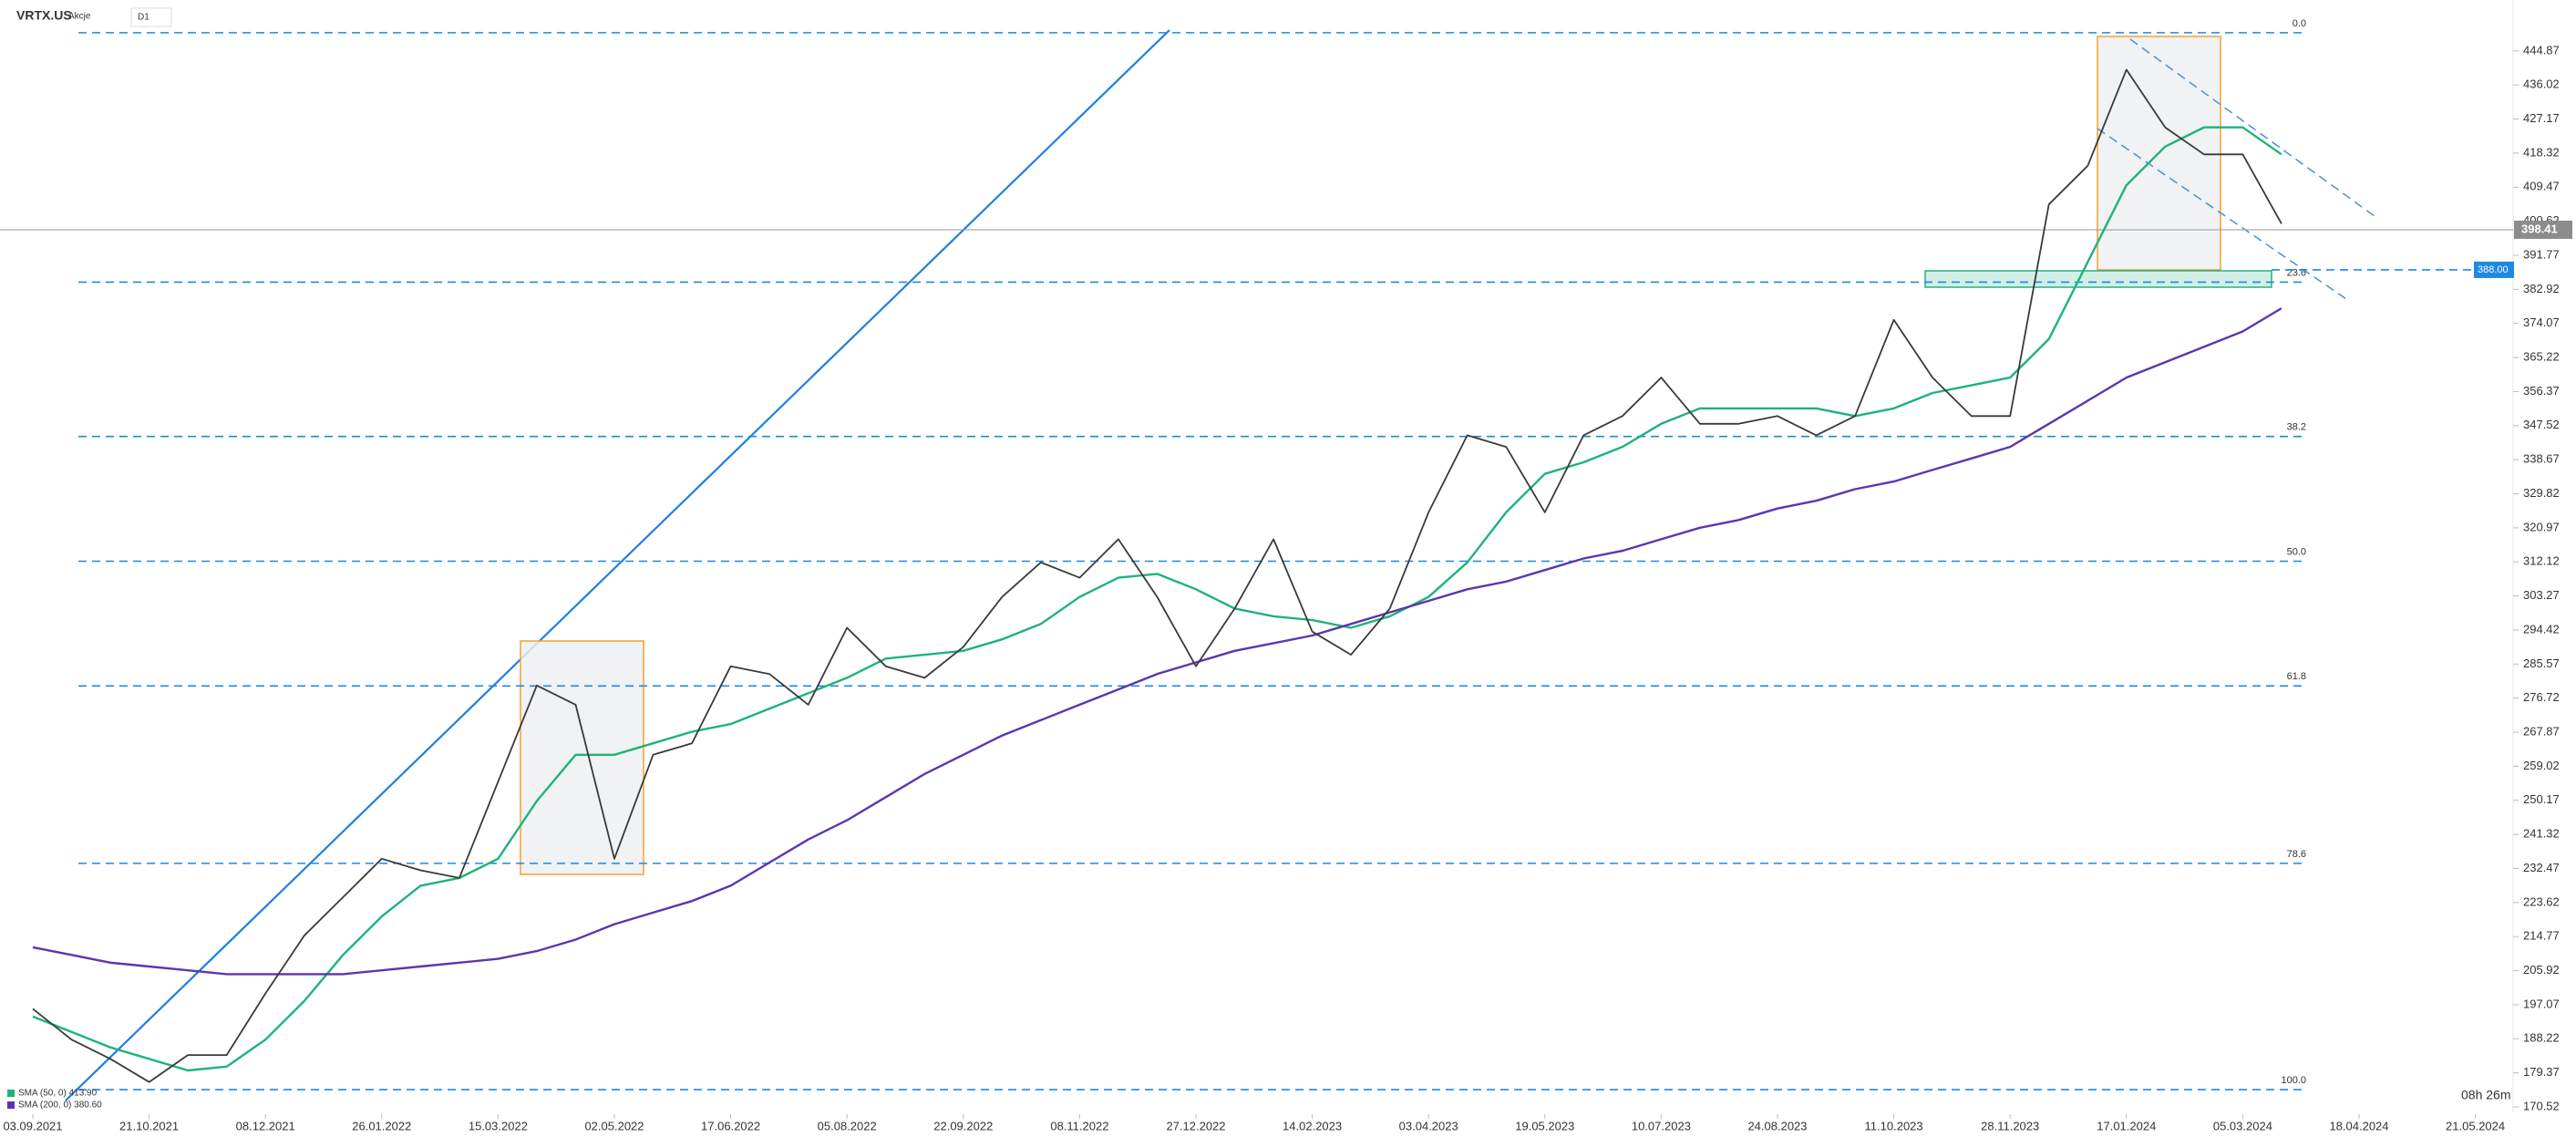 This screenshot has width=2576, height=1137. Describe the element at coordinates (2296, 427) in the screenshot. I see `fib-label: 38.2` at that location.